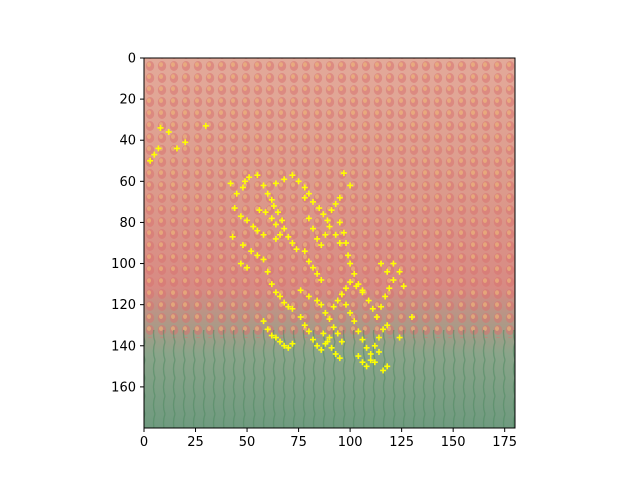 The width and height of the screenshot is (640, 480). Describe the element at coordinates (401, 442) in the screenshot. I see `x-tick-label: 125` at that location.